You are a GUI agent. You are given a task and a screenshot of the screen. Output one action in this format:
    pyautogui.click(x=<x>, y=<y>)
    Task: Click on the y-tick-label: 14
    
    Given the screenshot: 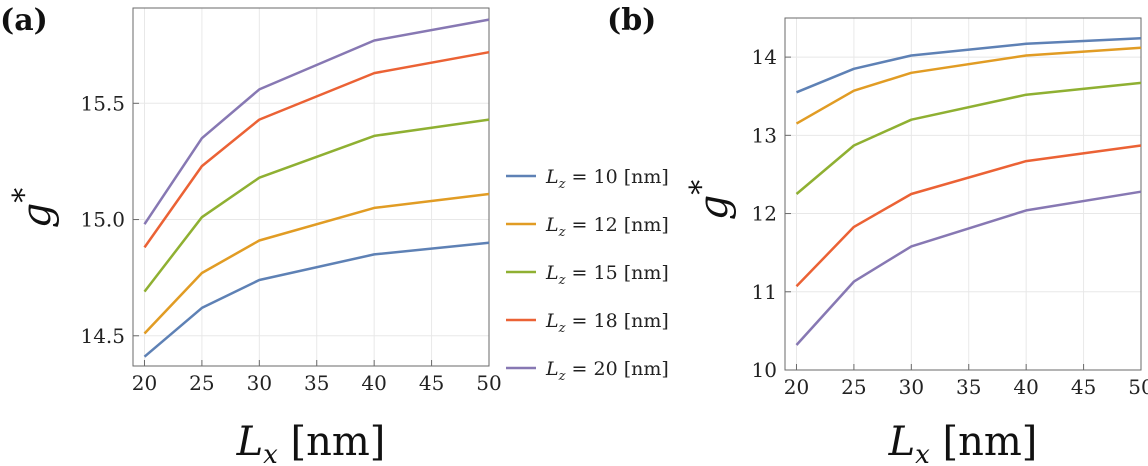 What is the action you would take?
    pyautogui.click(x=764, y=57)
    